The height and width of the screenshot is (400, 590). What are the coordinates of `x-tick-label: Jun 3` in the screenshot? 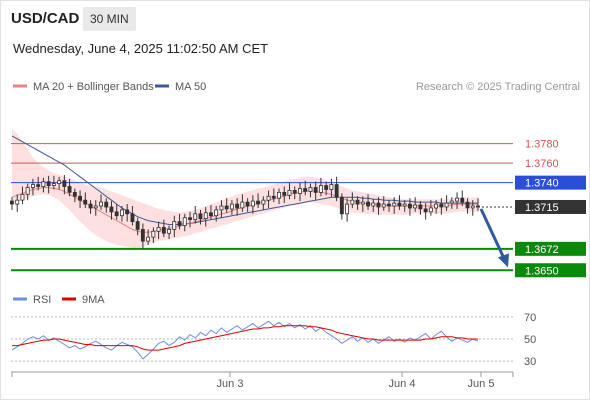 It's located at (230, 384).